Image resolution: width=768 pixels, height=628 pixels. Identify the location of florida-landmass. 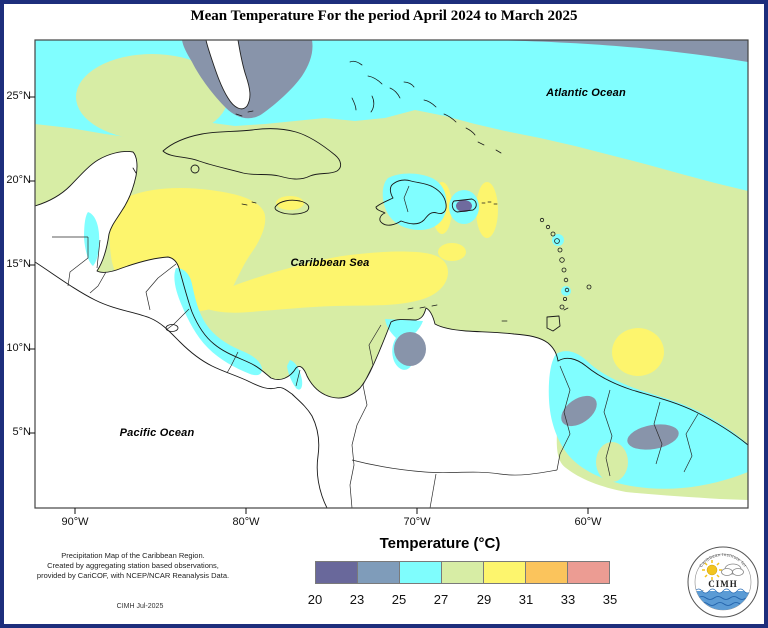
(228, 75).